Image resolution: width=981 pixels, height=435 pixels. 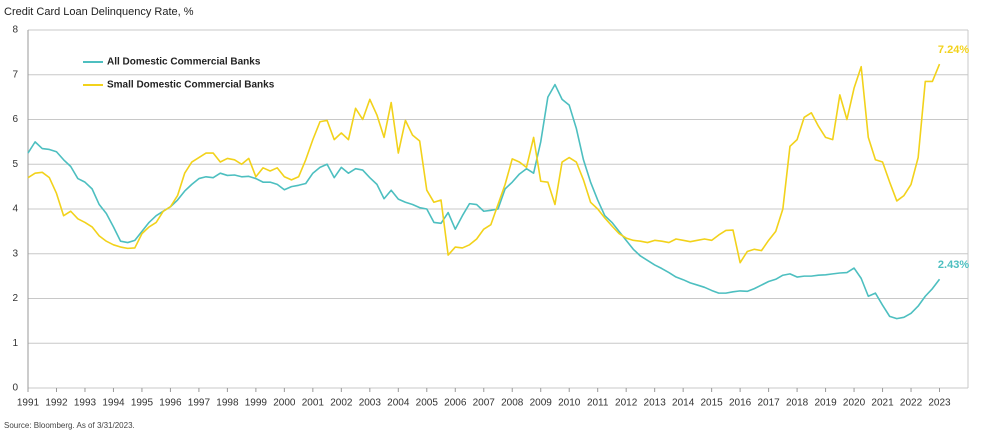 I want to click on x-tick-label: 1997, so click(x=199, y=403).